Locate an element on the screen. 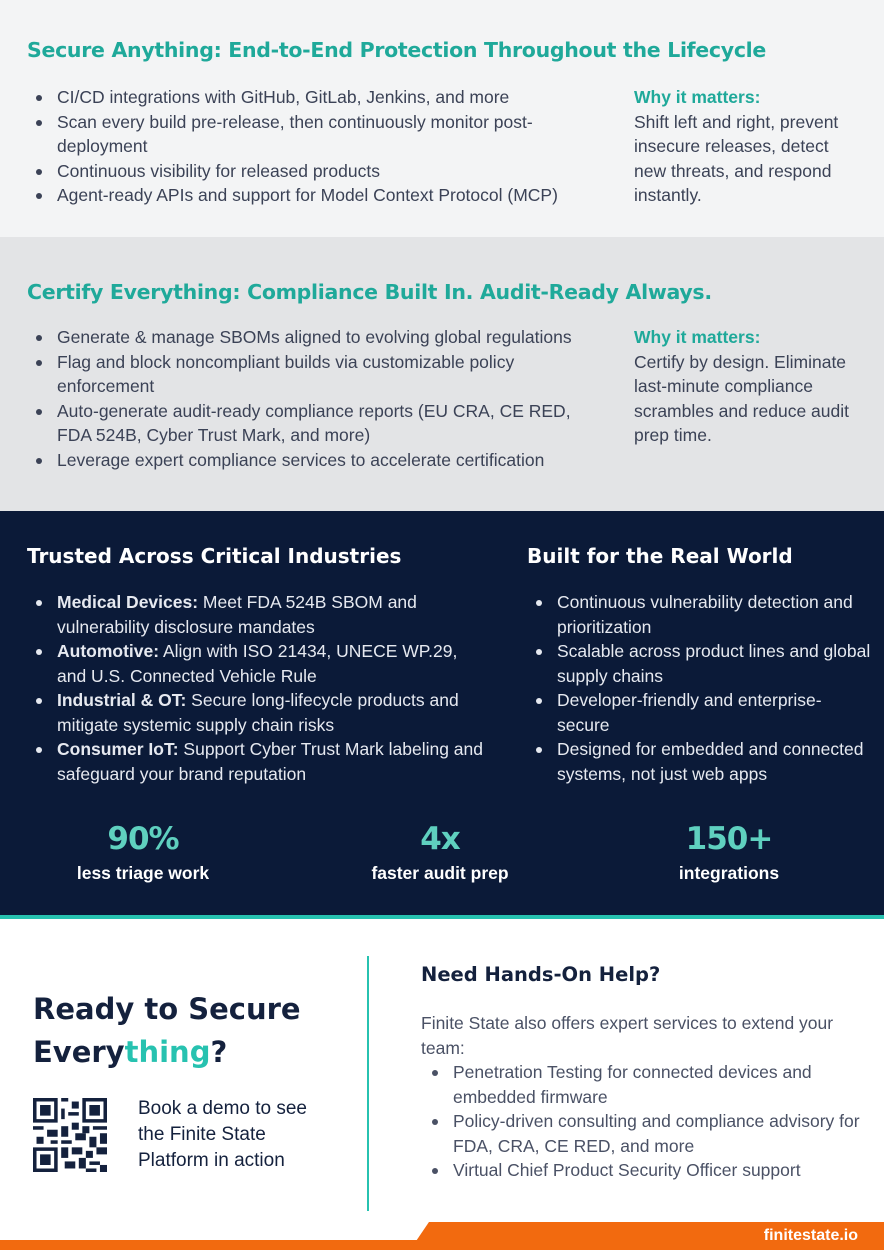 Image resolution: width=884 pixels, height=1250 pixels. footer-url: finitestate.io is located at coordinates (810, 1235).